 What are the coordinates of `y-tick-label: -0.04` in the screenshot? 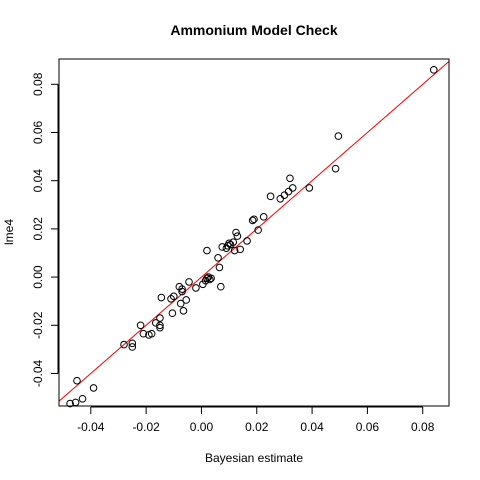 It's located at (38, 373).